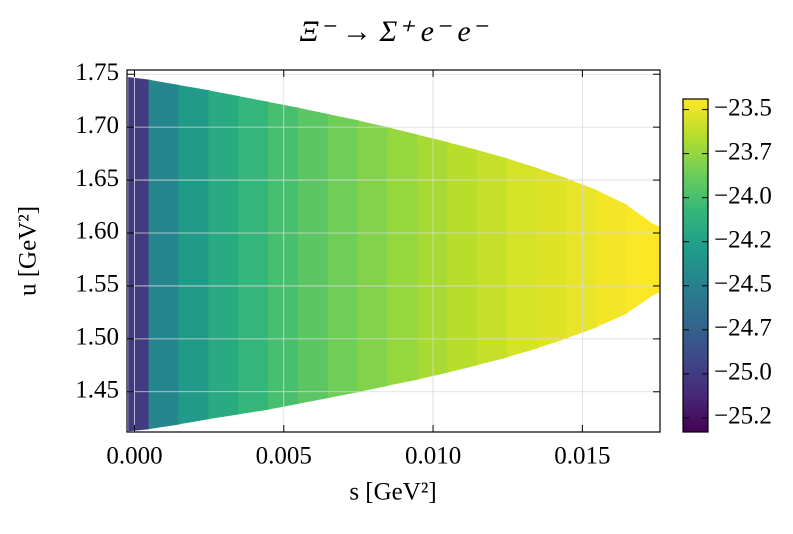 The height and width of the screenshot is (534, 793). I want to click on y-tick-label: 1.60, so click(97, 231).